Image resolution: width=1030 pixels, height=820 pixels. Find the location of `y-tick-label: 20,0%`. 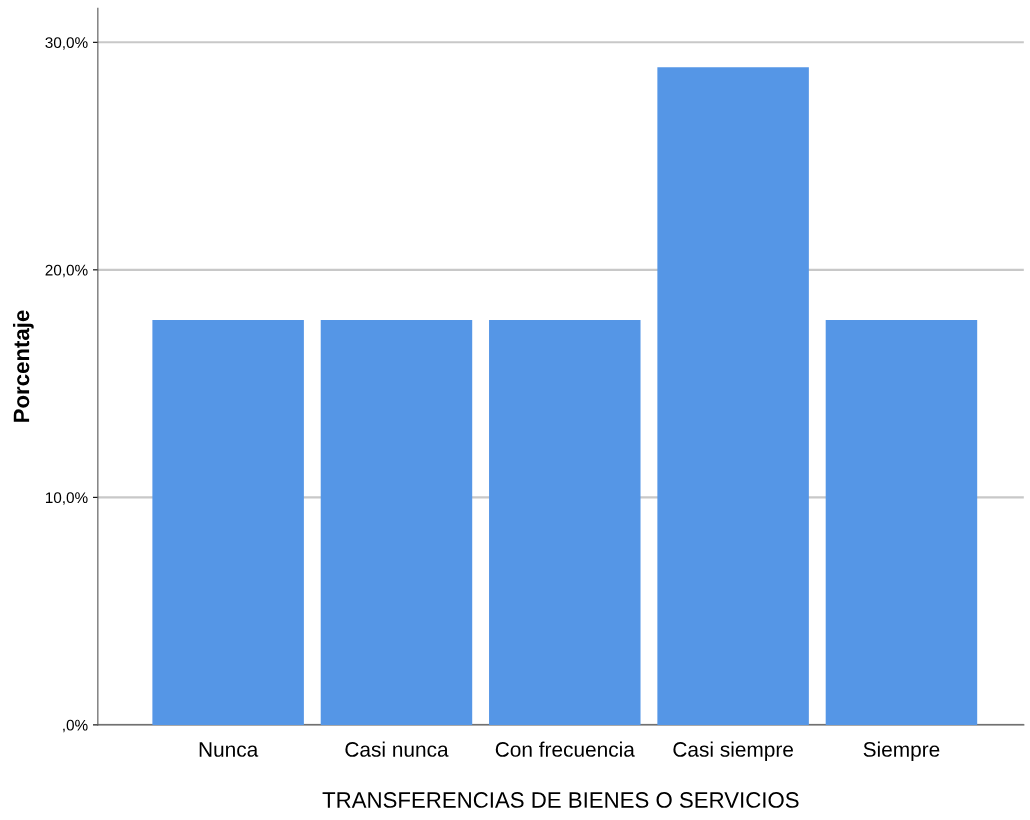

y-tick-label: 20,0% is located at coordinates (66, 271).